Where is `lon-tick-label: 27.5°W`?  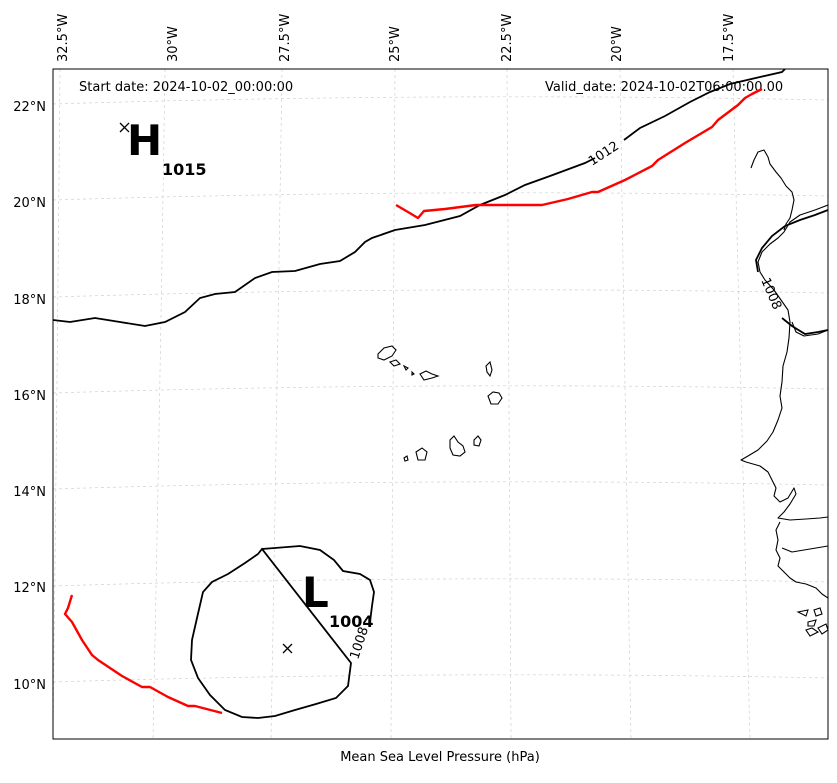 lon-tick-label: 27.5°W is located at coordinates (285, 38).